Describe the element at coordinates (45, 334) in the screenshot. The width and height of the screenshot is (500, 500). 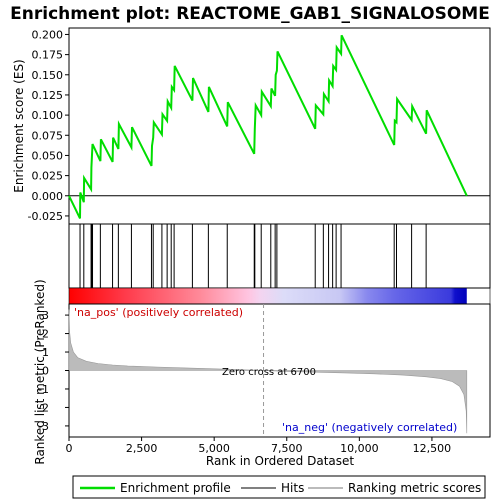
I see `rank-y-tick-label: 2` at that location.